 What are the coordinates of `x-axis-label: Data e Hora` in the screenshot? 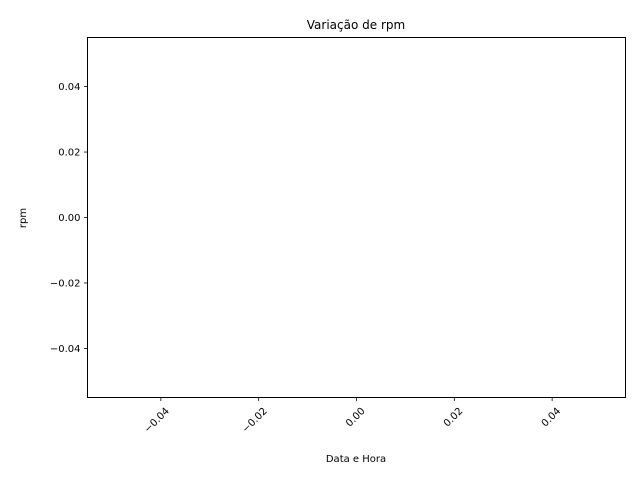 It's located at (356, 459).